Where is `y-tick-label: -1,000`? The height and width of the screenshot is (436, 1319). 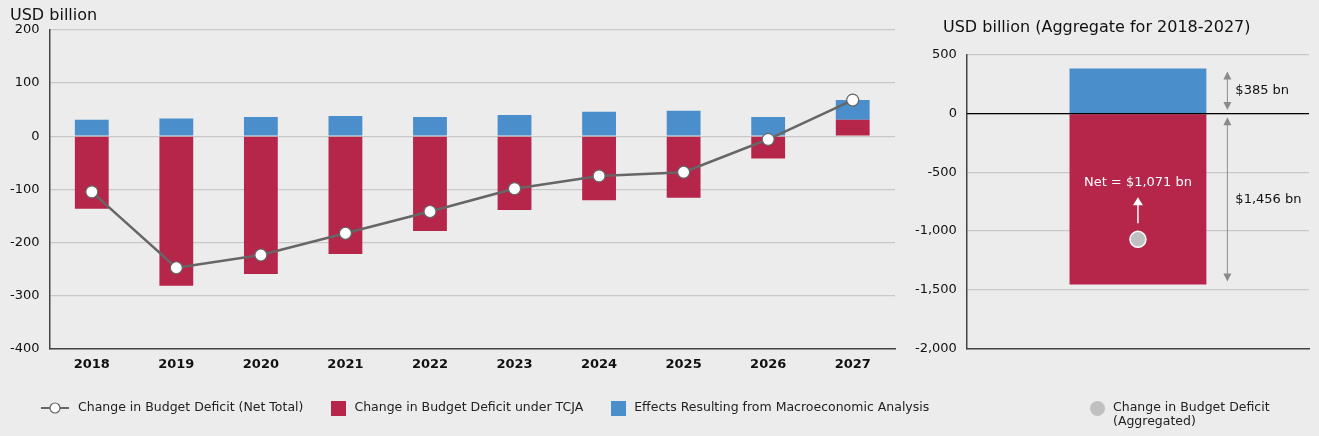 y-tick-label: -1,000 is located at coordinates (935, 230).